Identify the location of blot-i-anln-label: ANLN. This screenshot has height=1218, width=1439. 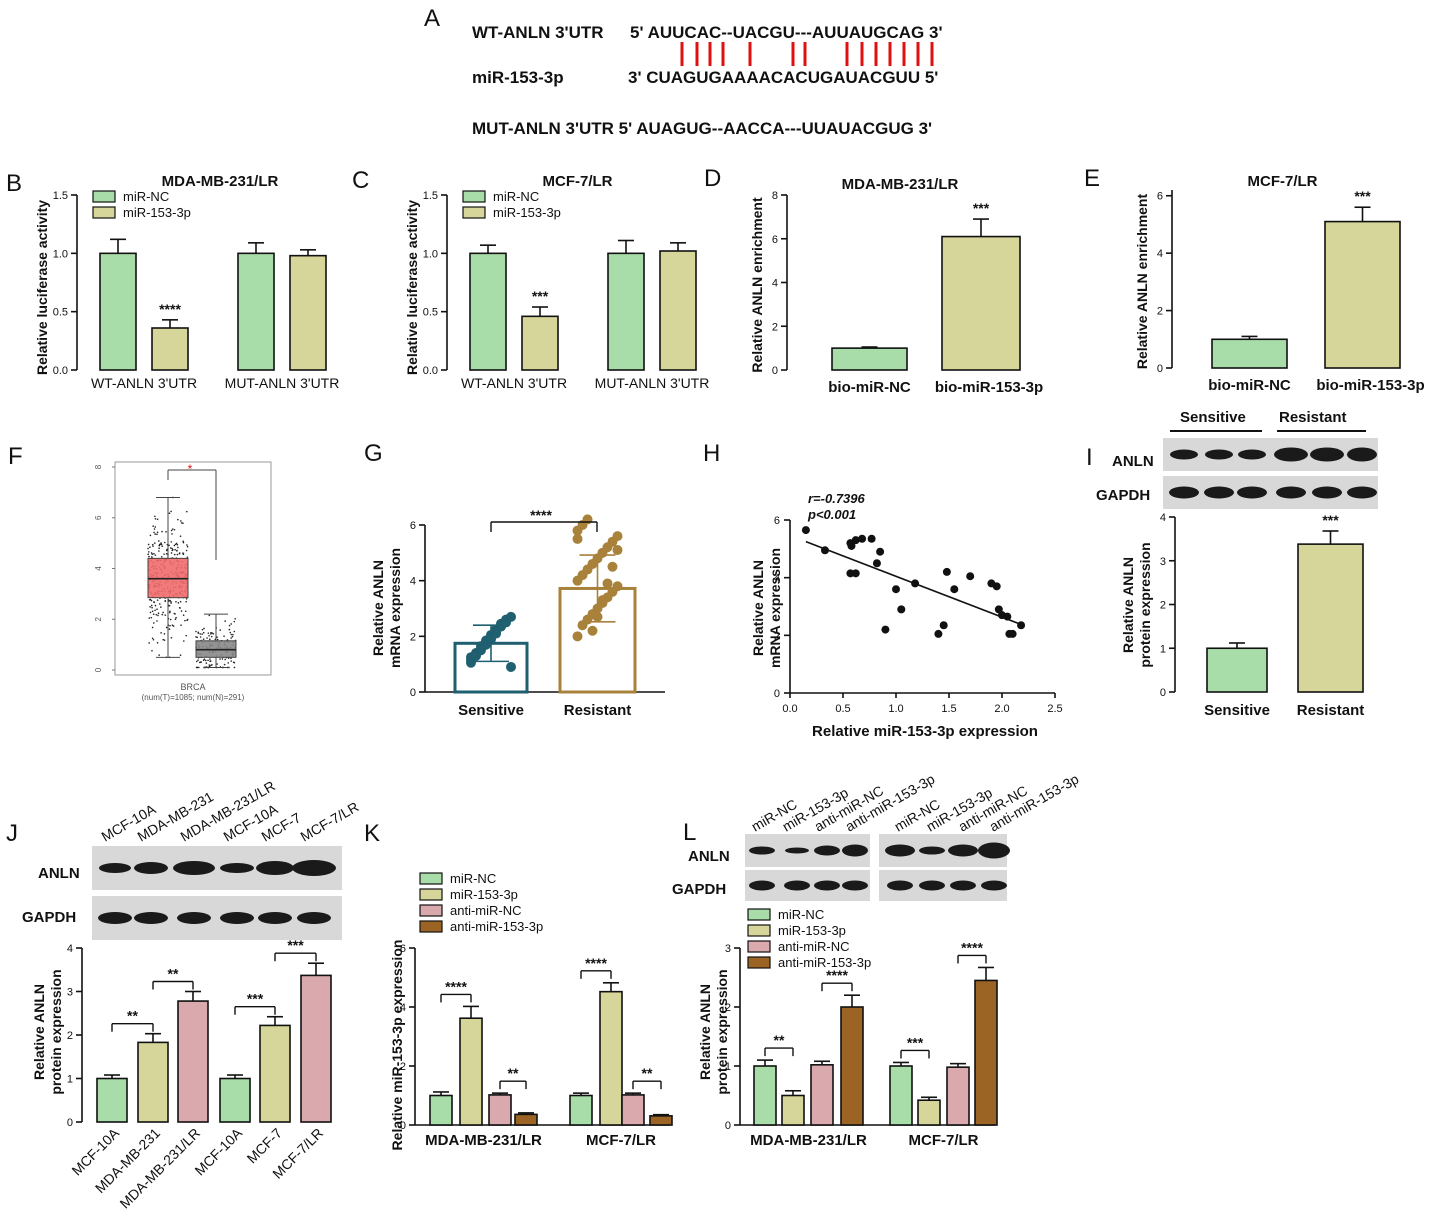
(1133, 461).